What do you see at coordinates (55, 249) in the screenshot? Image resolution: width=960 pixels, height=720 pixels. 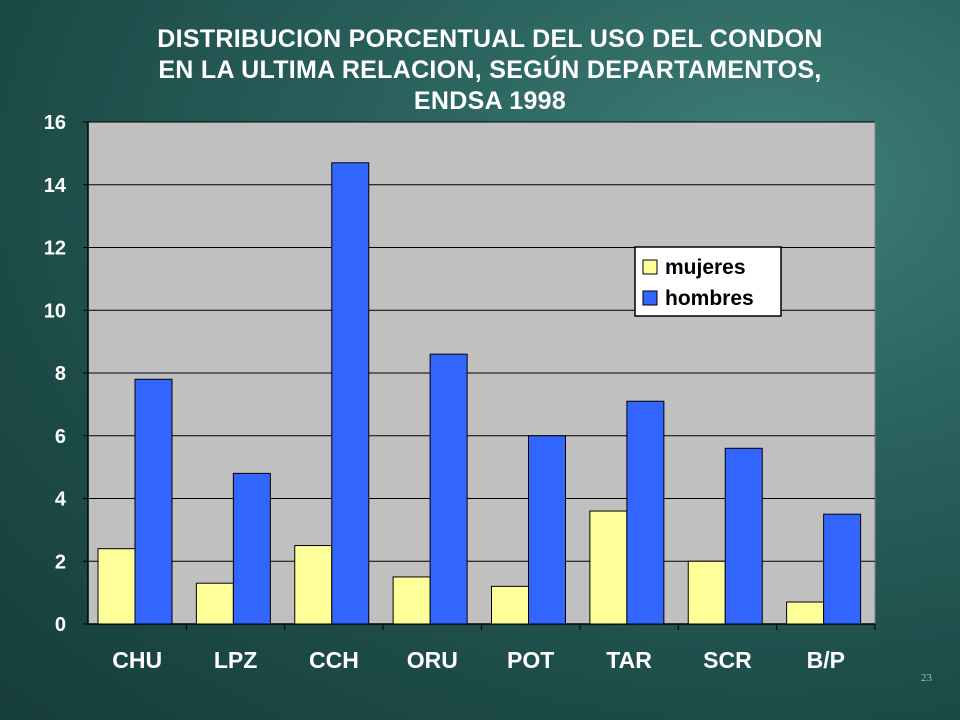 I see `y-tick-label: 12` at bounding box center [55, 249].